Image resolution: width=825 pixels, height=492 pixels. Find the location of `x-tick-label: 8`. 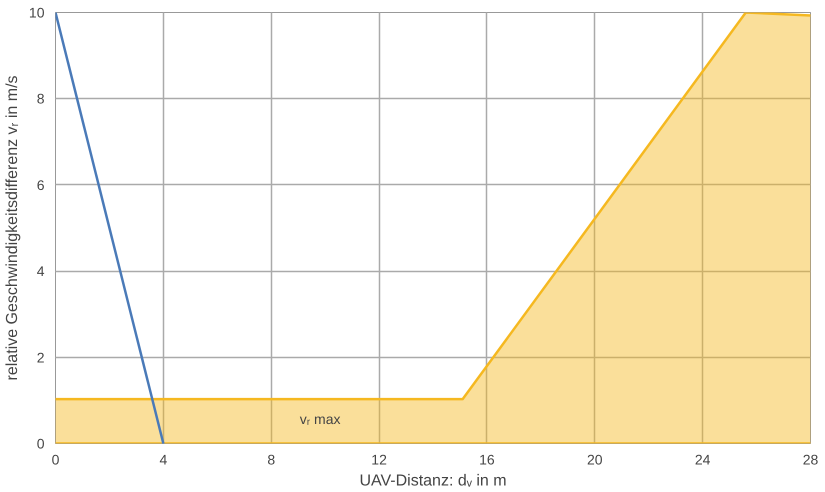

x-tick-label: 8 is located at coordinates (271, 460).